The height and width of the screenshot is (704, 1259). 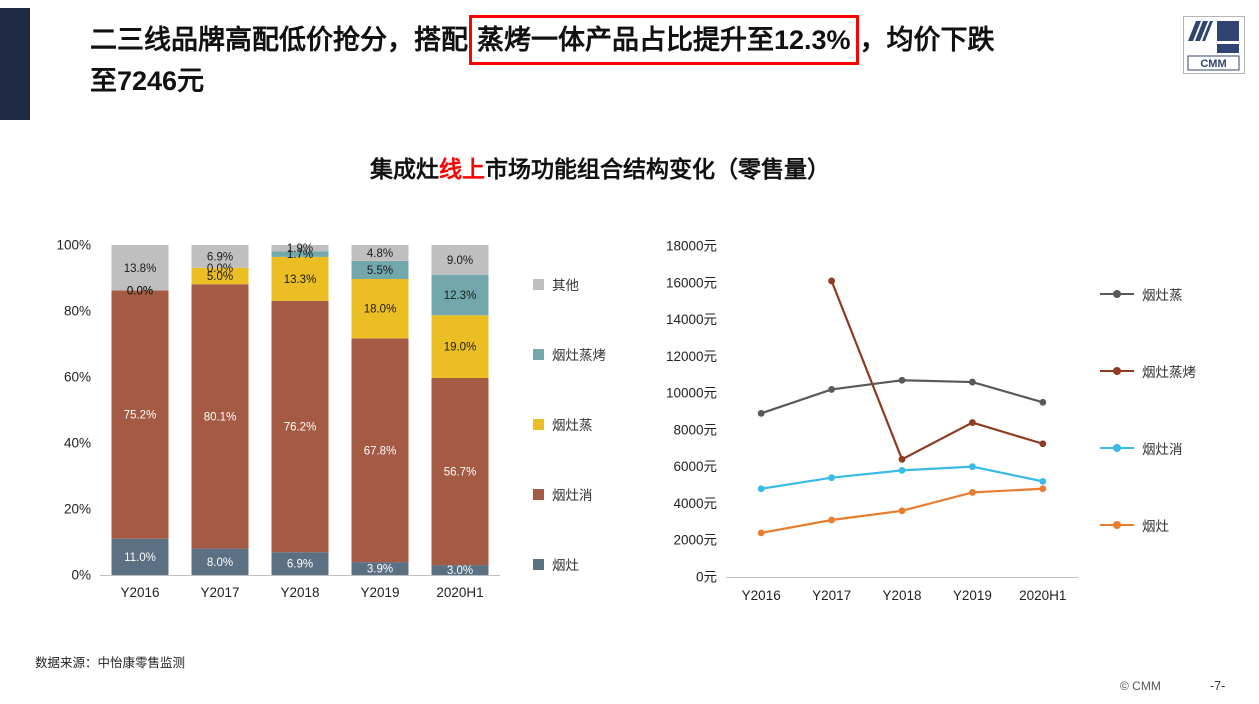 I want to click on bar-chart-legend: 其他烟灶蒸烤烟灶蒸烟灶消烟灶, so click(x=569, y=424).